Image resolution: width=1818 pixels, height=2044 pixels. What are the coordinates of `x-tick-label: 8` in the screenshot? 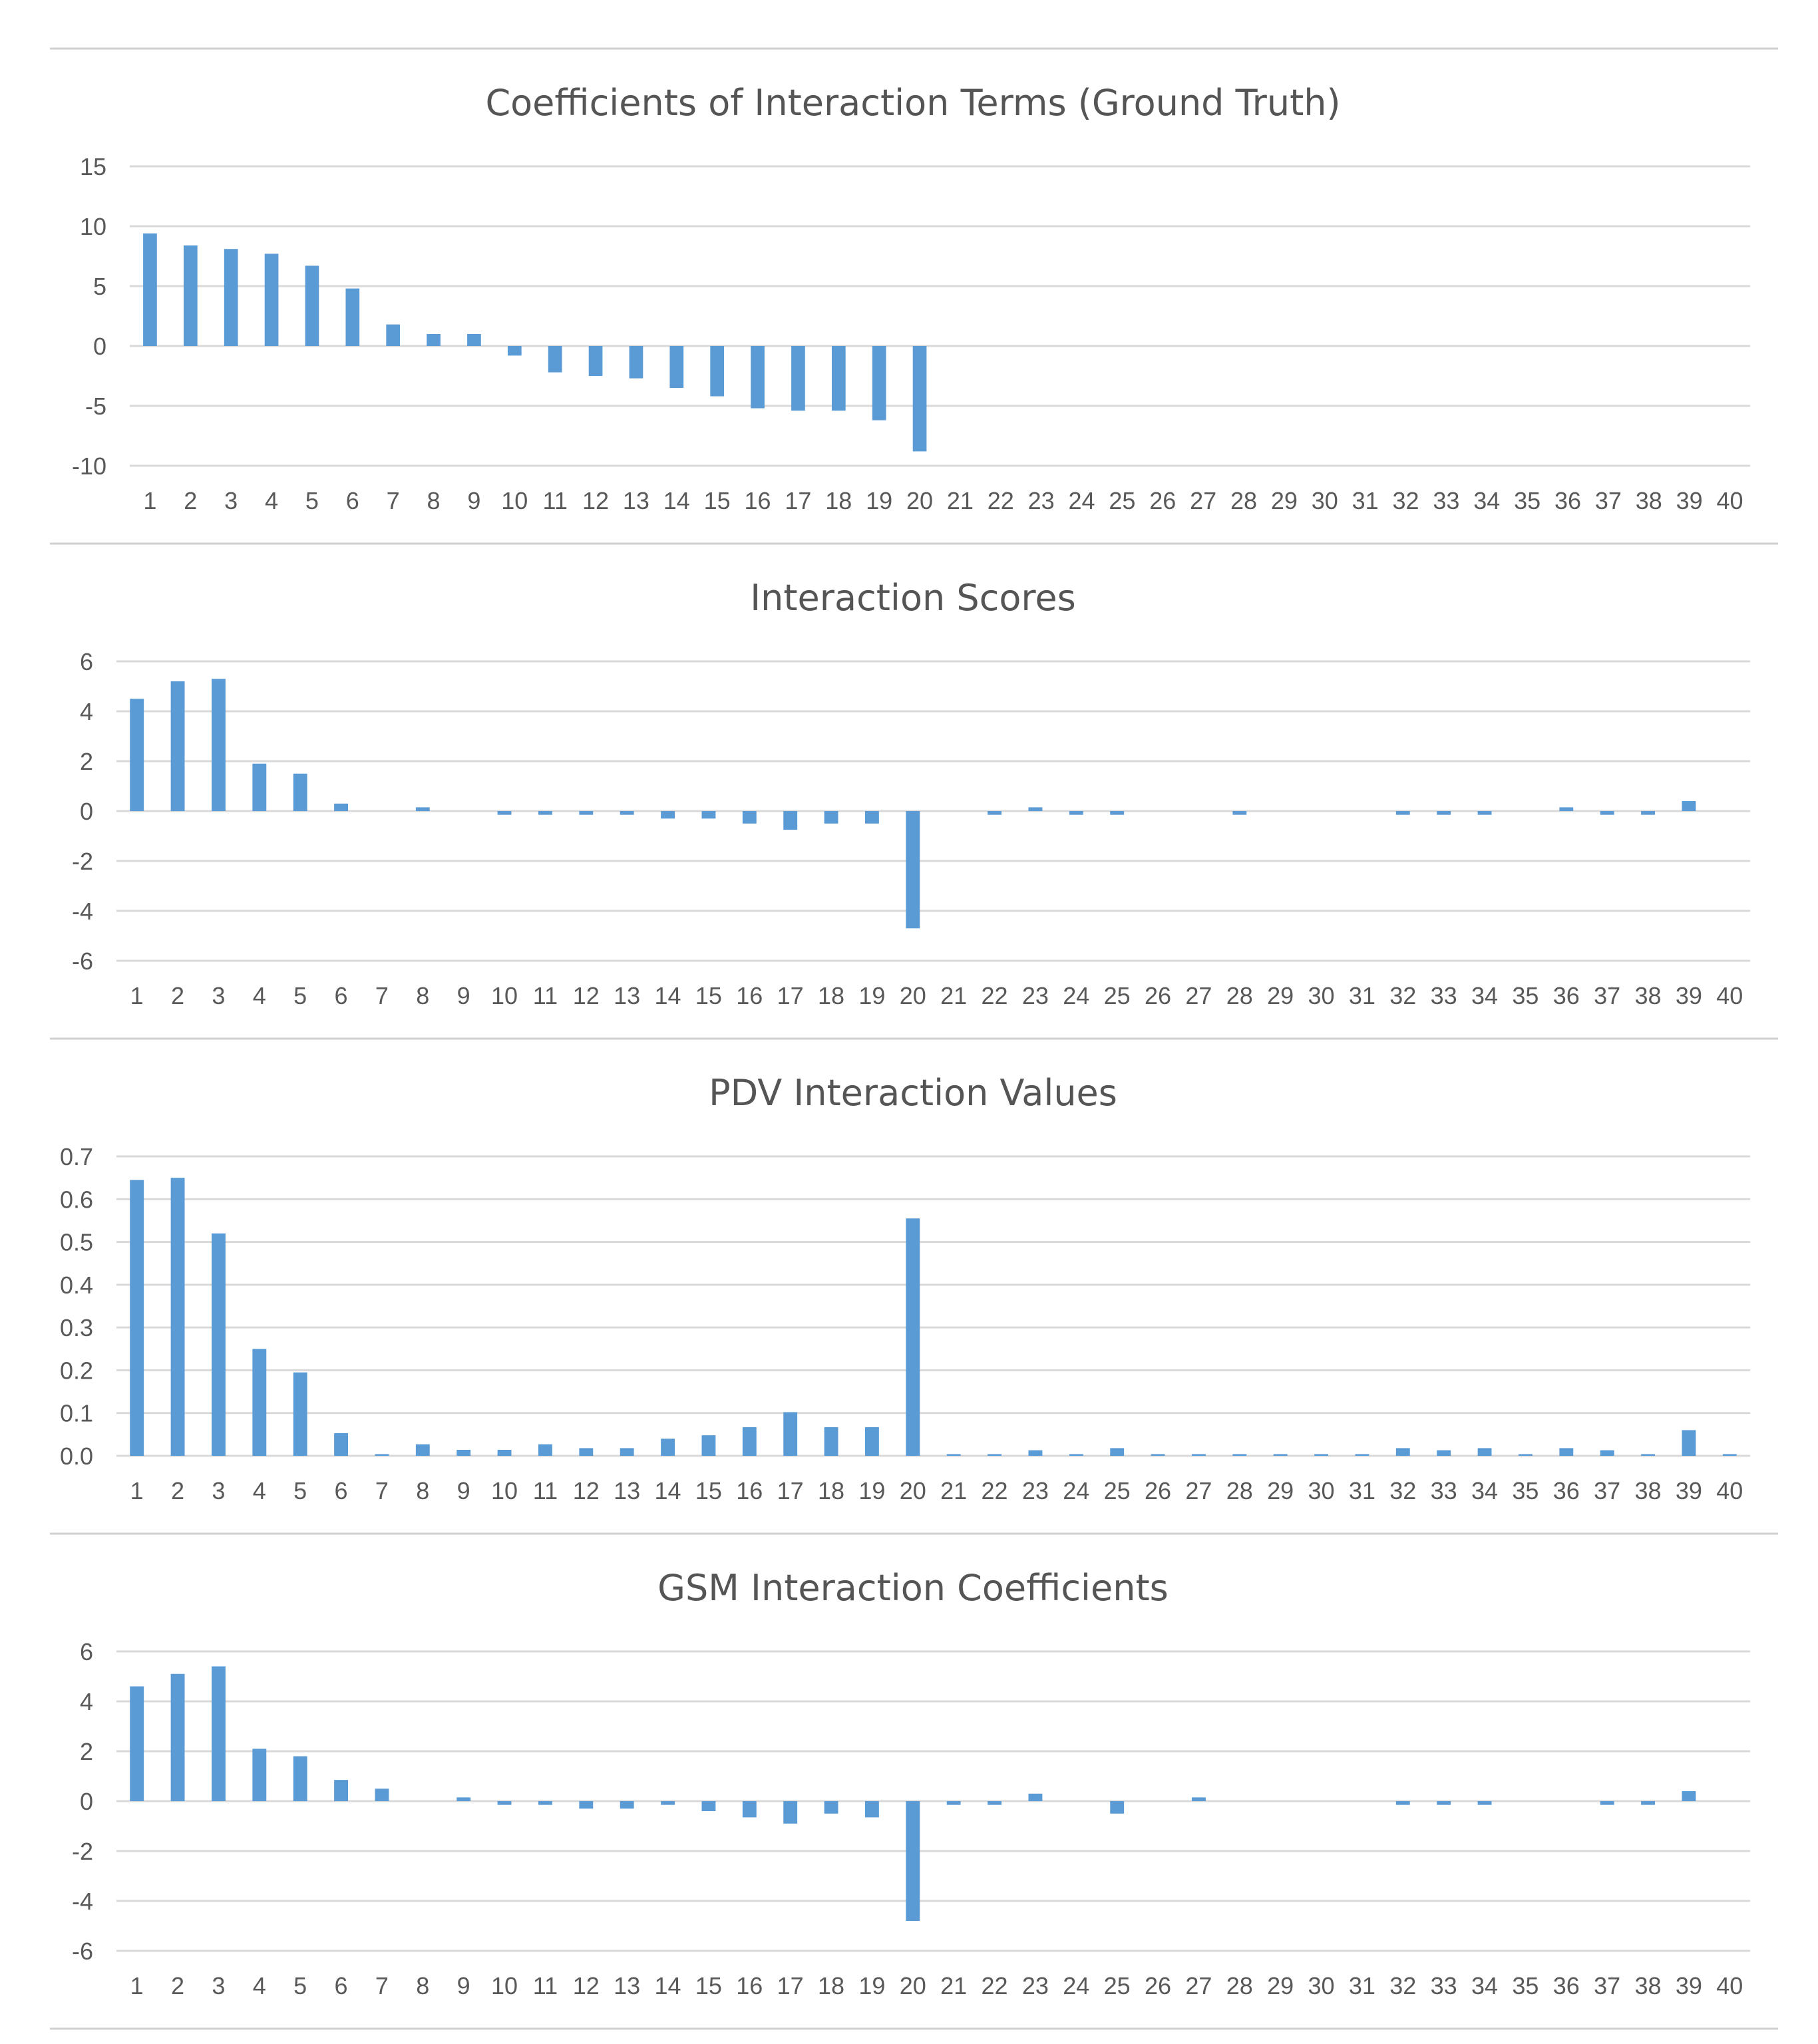 It's located at (423, 1490).